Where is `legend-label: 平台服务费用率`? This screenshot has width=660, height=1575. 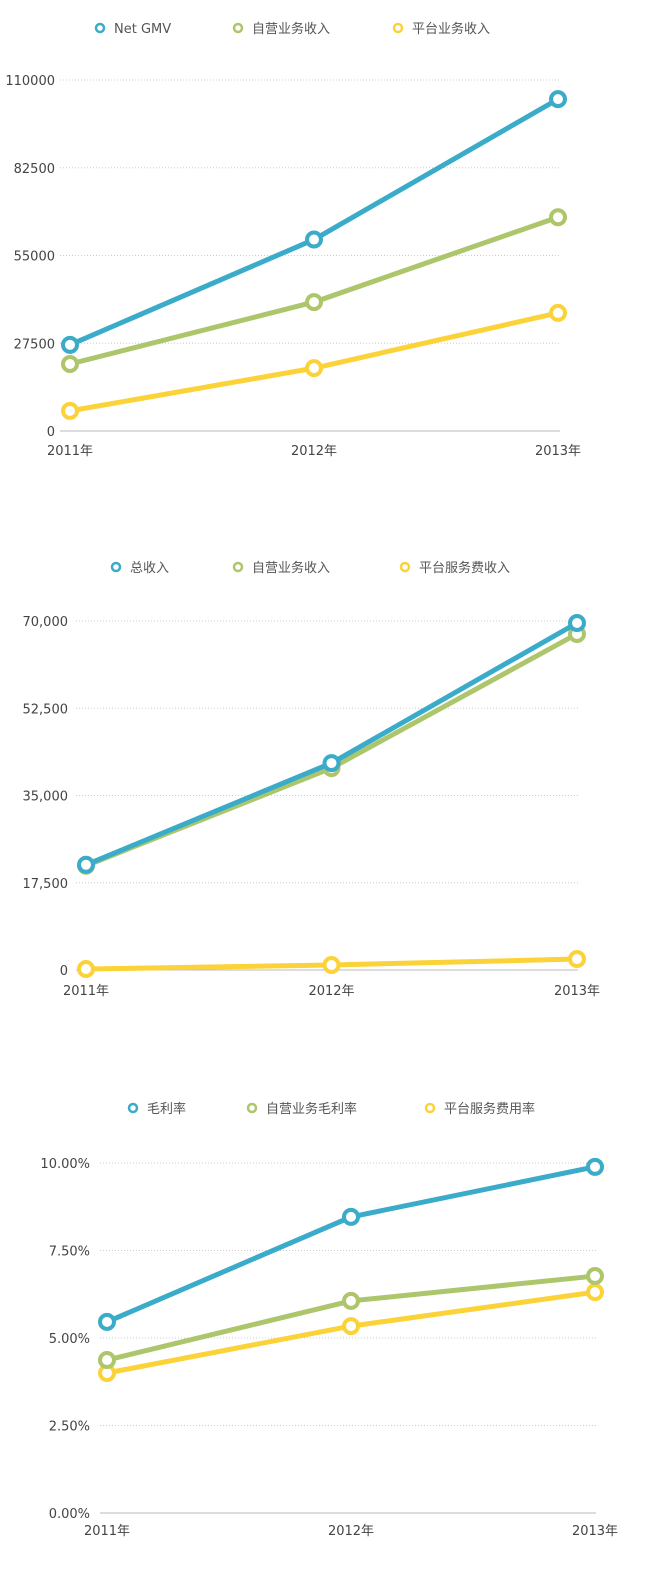 legend-label: 平台服务费用率 is located at coordinates (489, 1109).